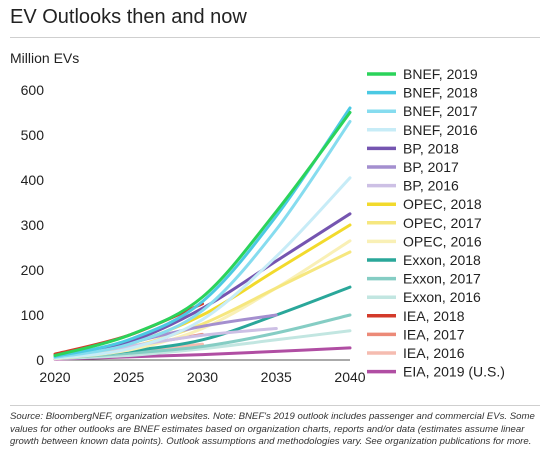 The width and height of the screenshot is (550, 468). I want to click on legend-item-exxon-2016: Exxon, 2016, so click(424, 297).